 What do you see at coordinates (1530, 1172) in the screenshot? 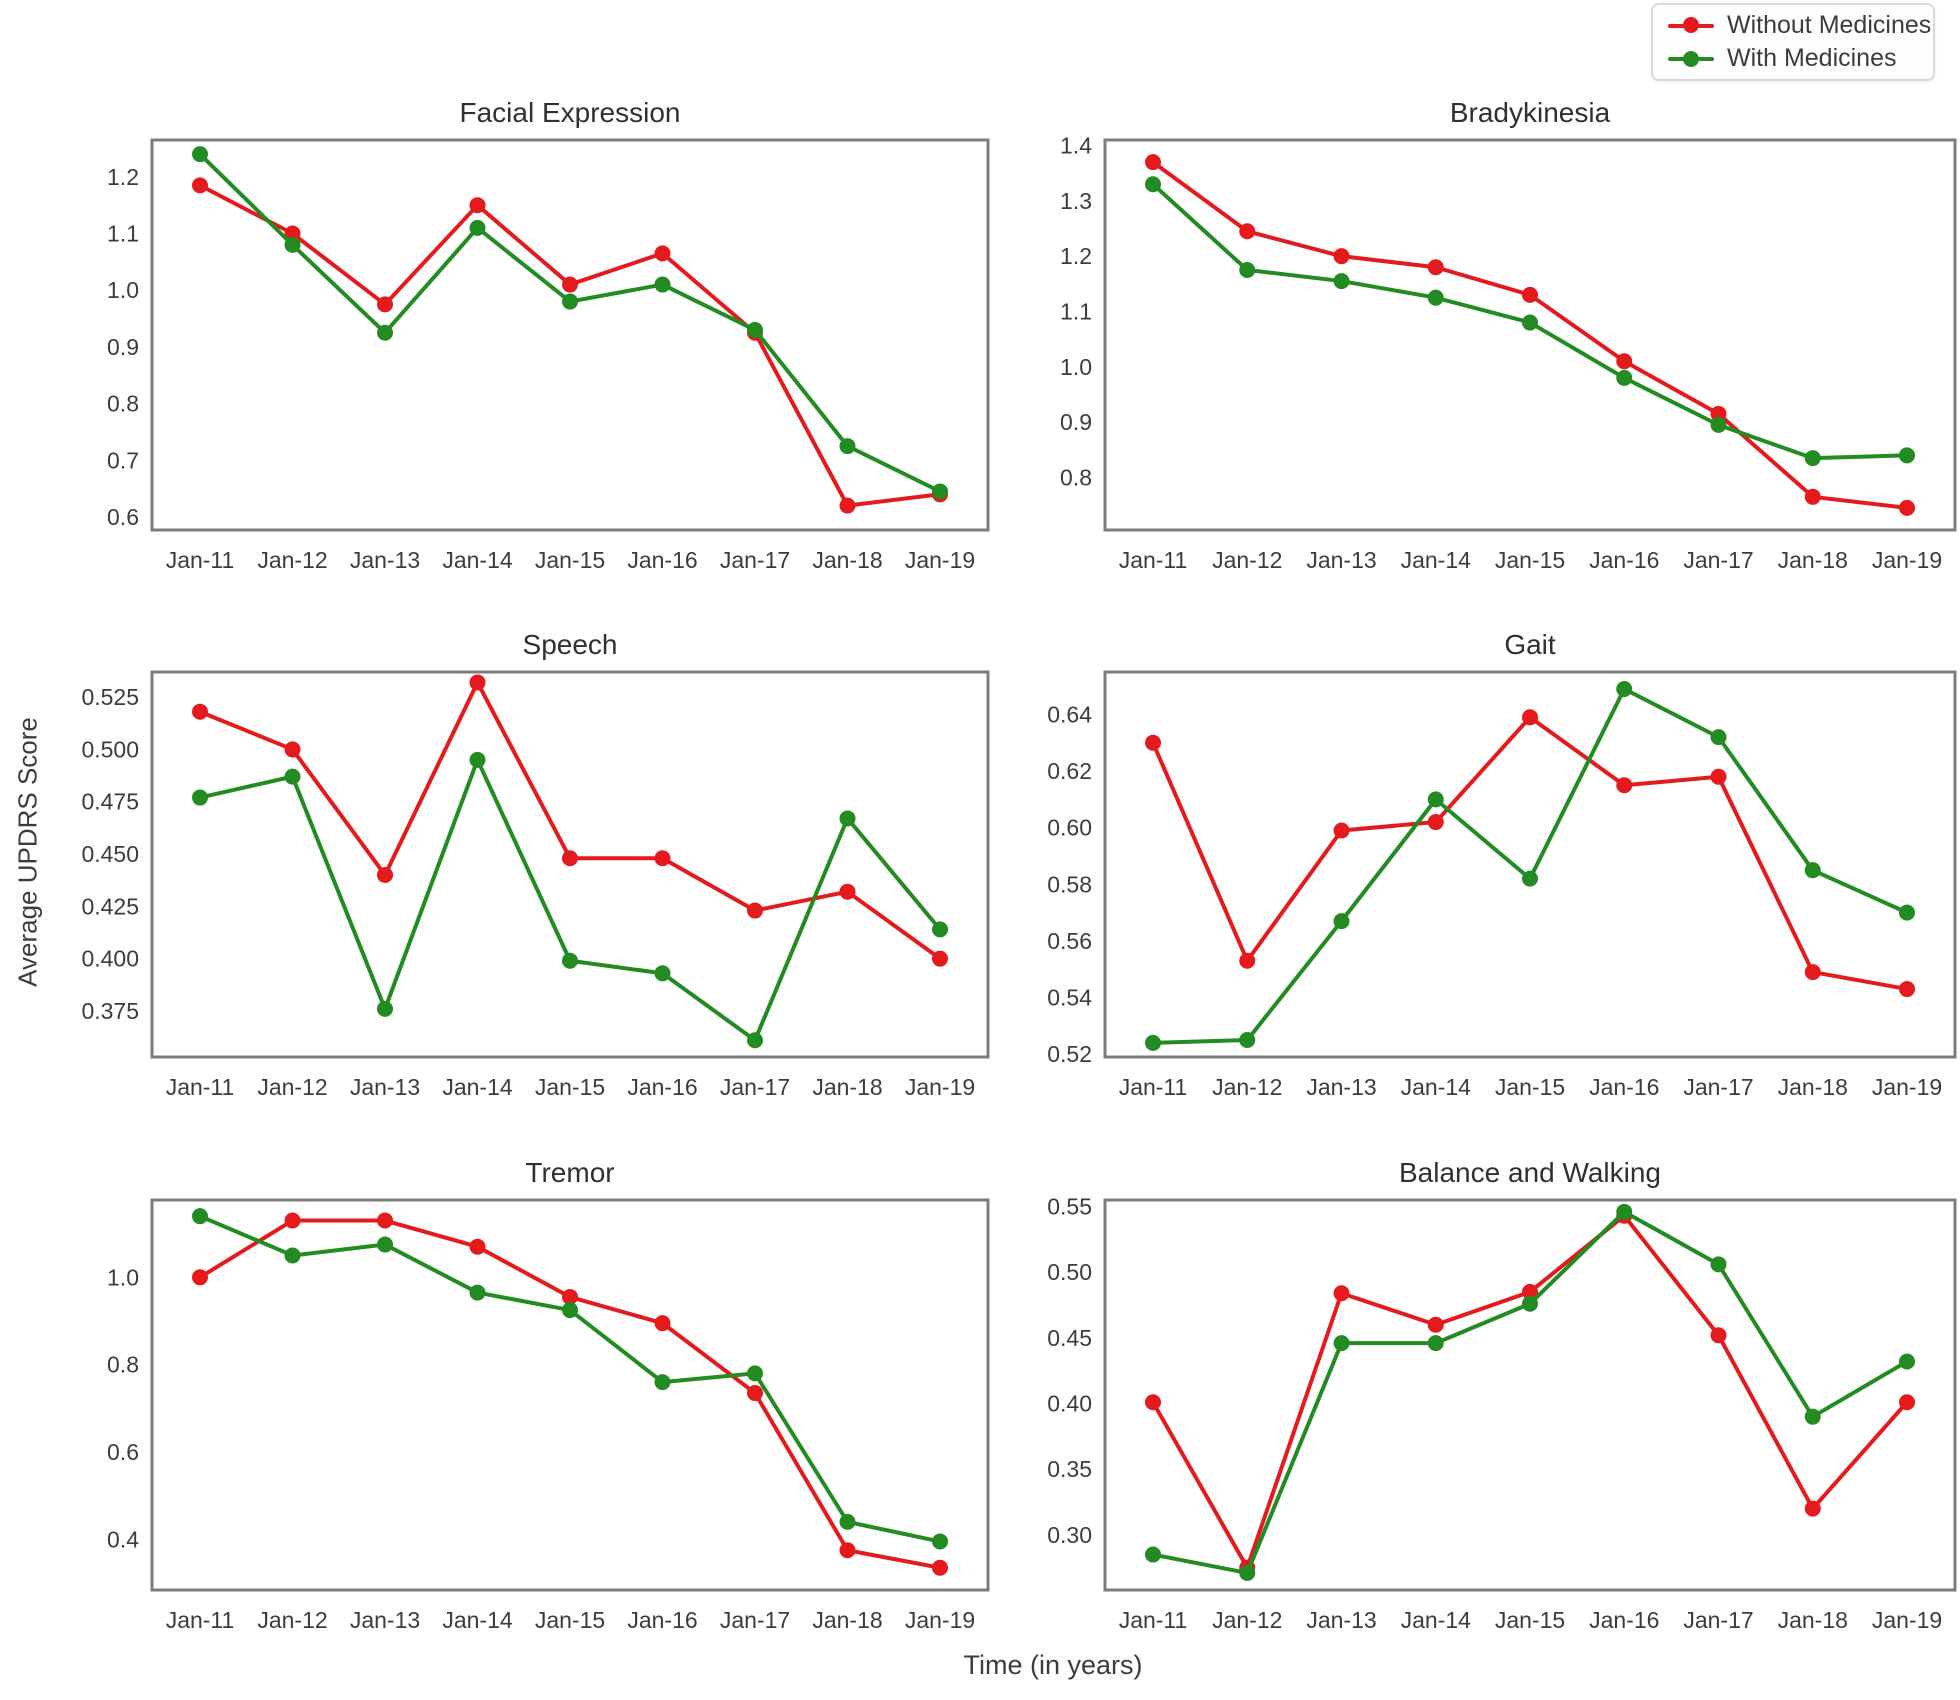
I see `chart-title-balance-and-walking: Balance and Walking` at bounding box center [1530, 1172].